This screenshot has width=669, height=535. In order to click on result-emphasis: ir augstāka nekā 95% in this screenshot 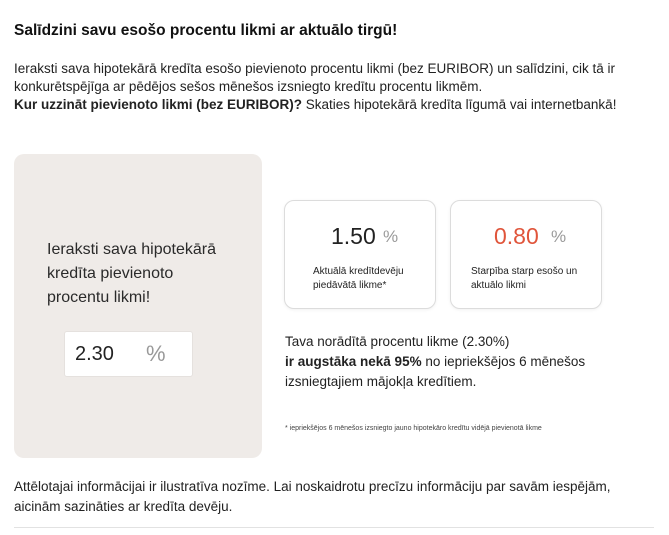, I will do `click(353, 361)`.